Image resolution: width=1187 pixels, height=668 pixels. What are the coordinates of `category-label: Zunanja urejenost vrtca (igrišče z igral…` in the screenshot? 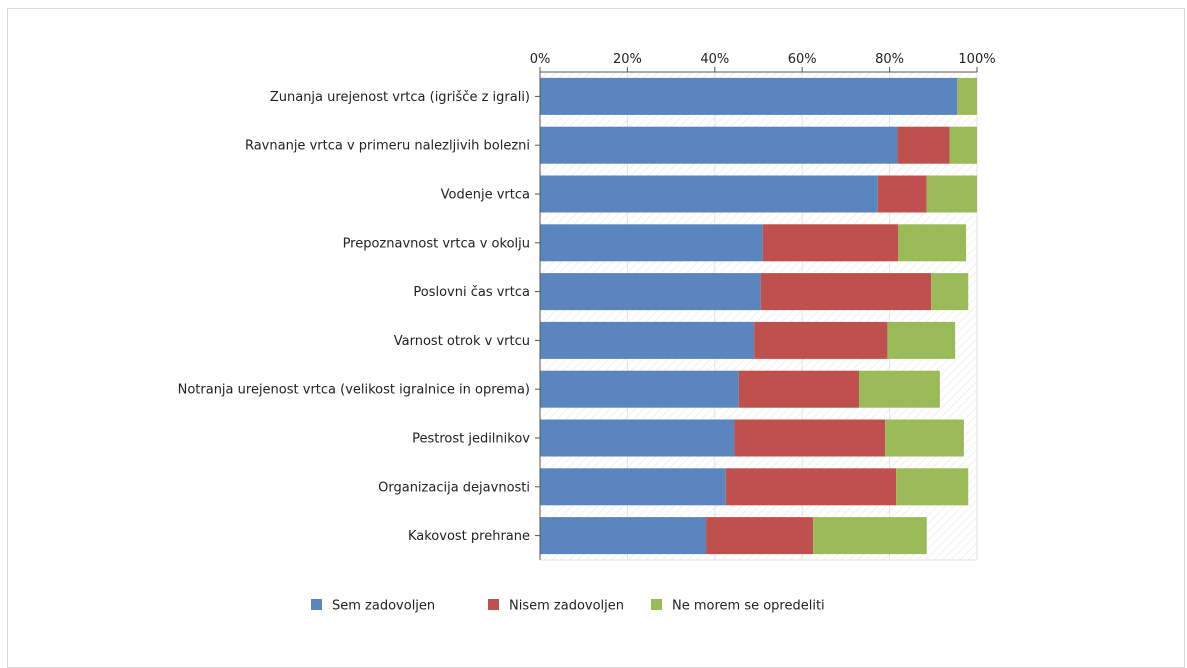 It's located at (400, 97).